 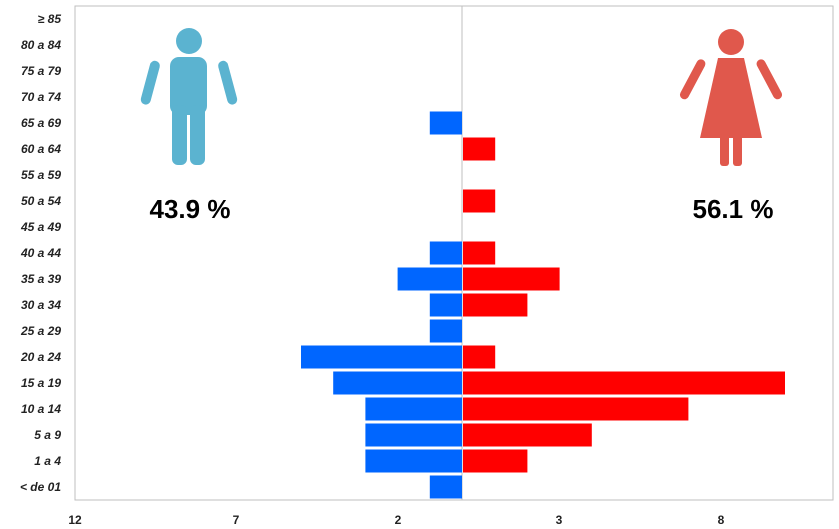 What do you see at coordinates (41, 123) in the screenshot?
I see `age-group-label: 65 a 69` at bounding box center [41, 123].